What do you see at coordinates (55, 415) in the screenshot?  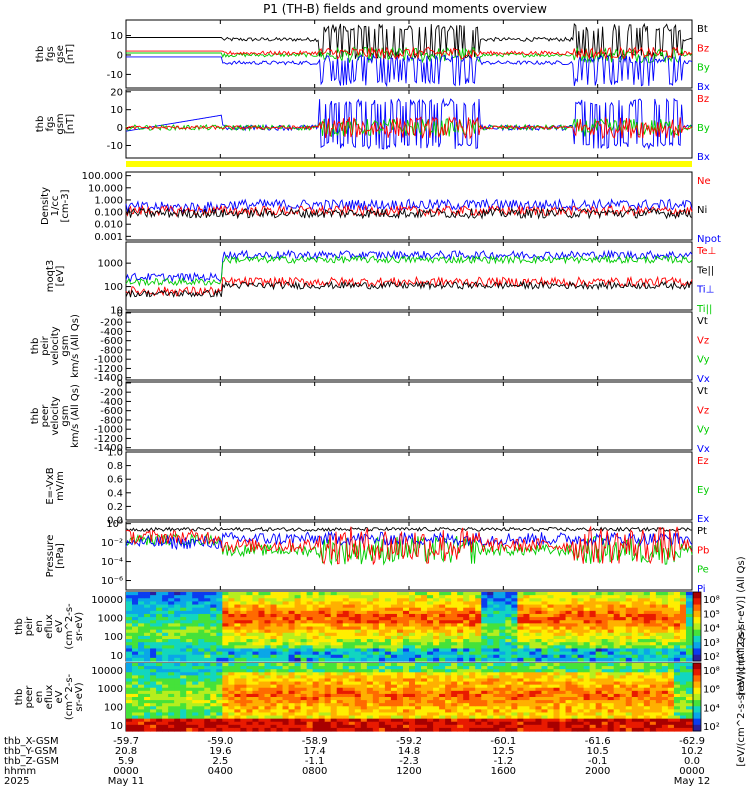 I see `y-axis-label-line: velocity` at bounding box center [55, 415].